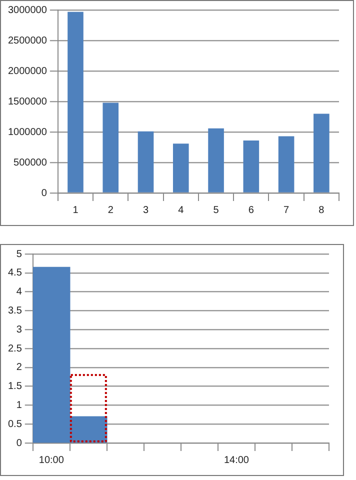  I want to click on x-tick-label: 6, so click(251, 210).